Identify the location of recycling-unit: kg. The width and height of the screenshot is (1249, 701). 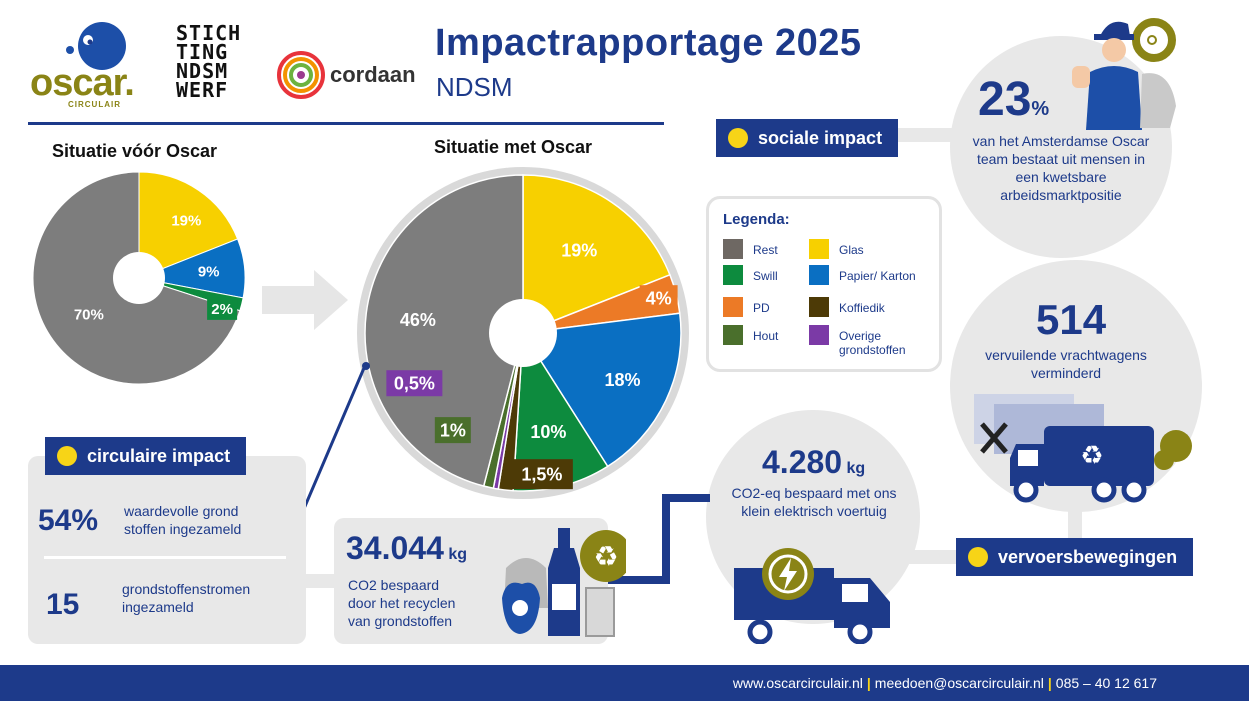
(457, 554).